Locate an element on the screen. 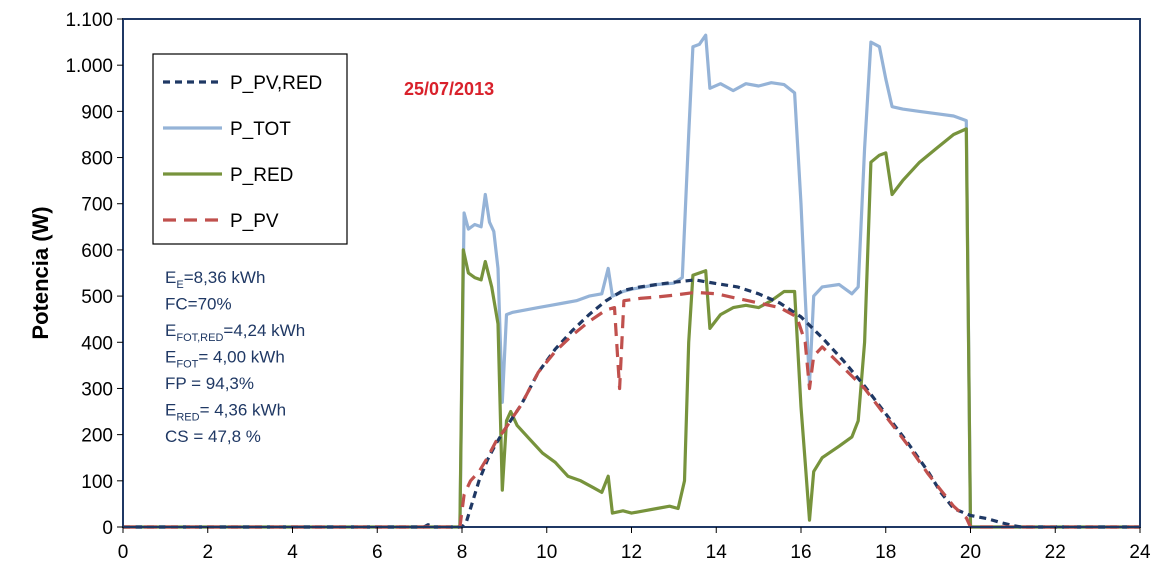 The width and height of the screenshot is (1165, 576). annotation-subscript: RED is located at coordinates (187, 418).